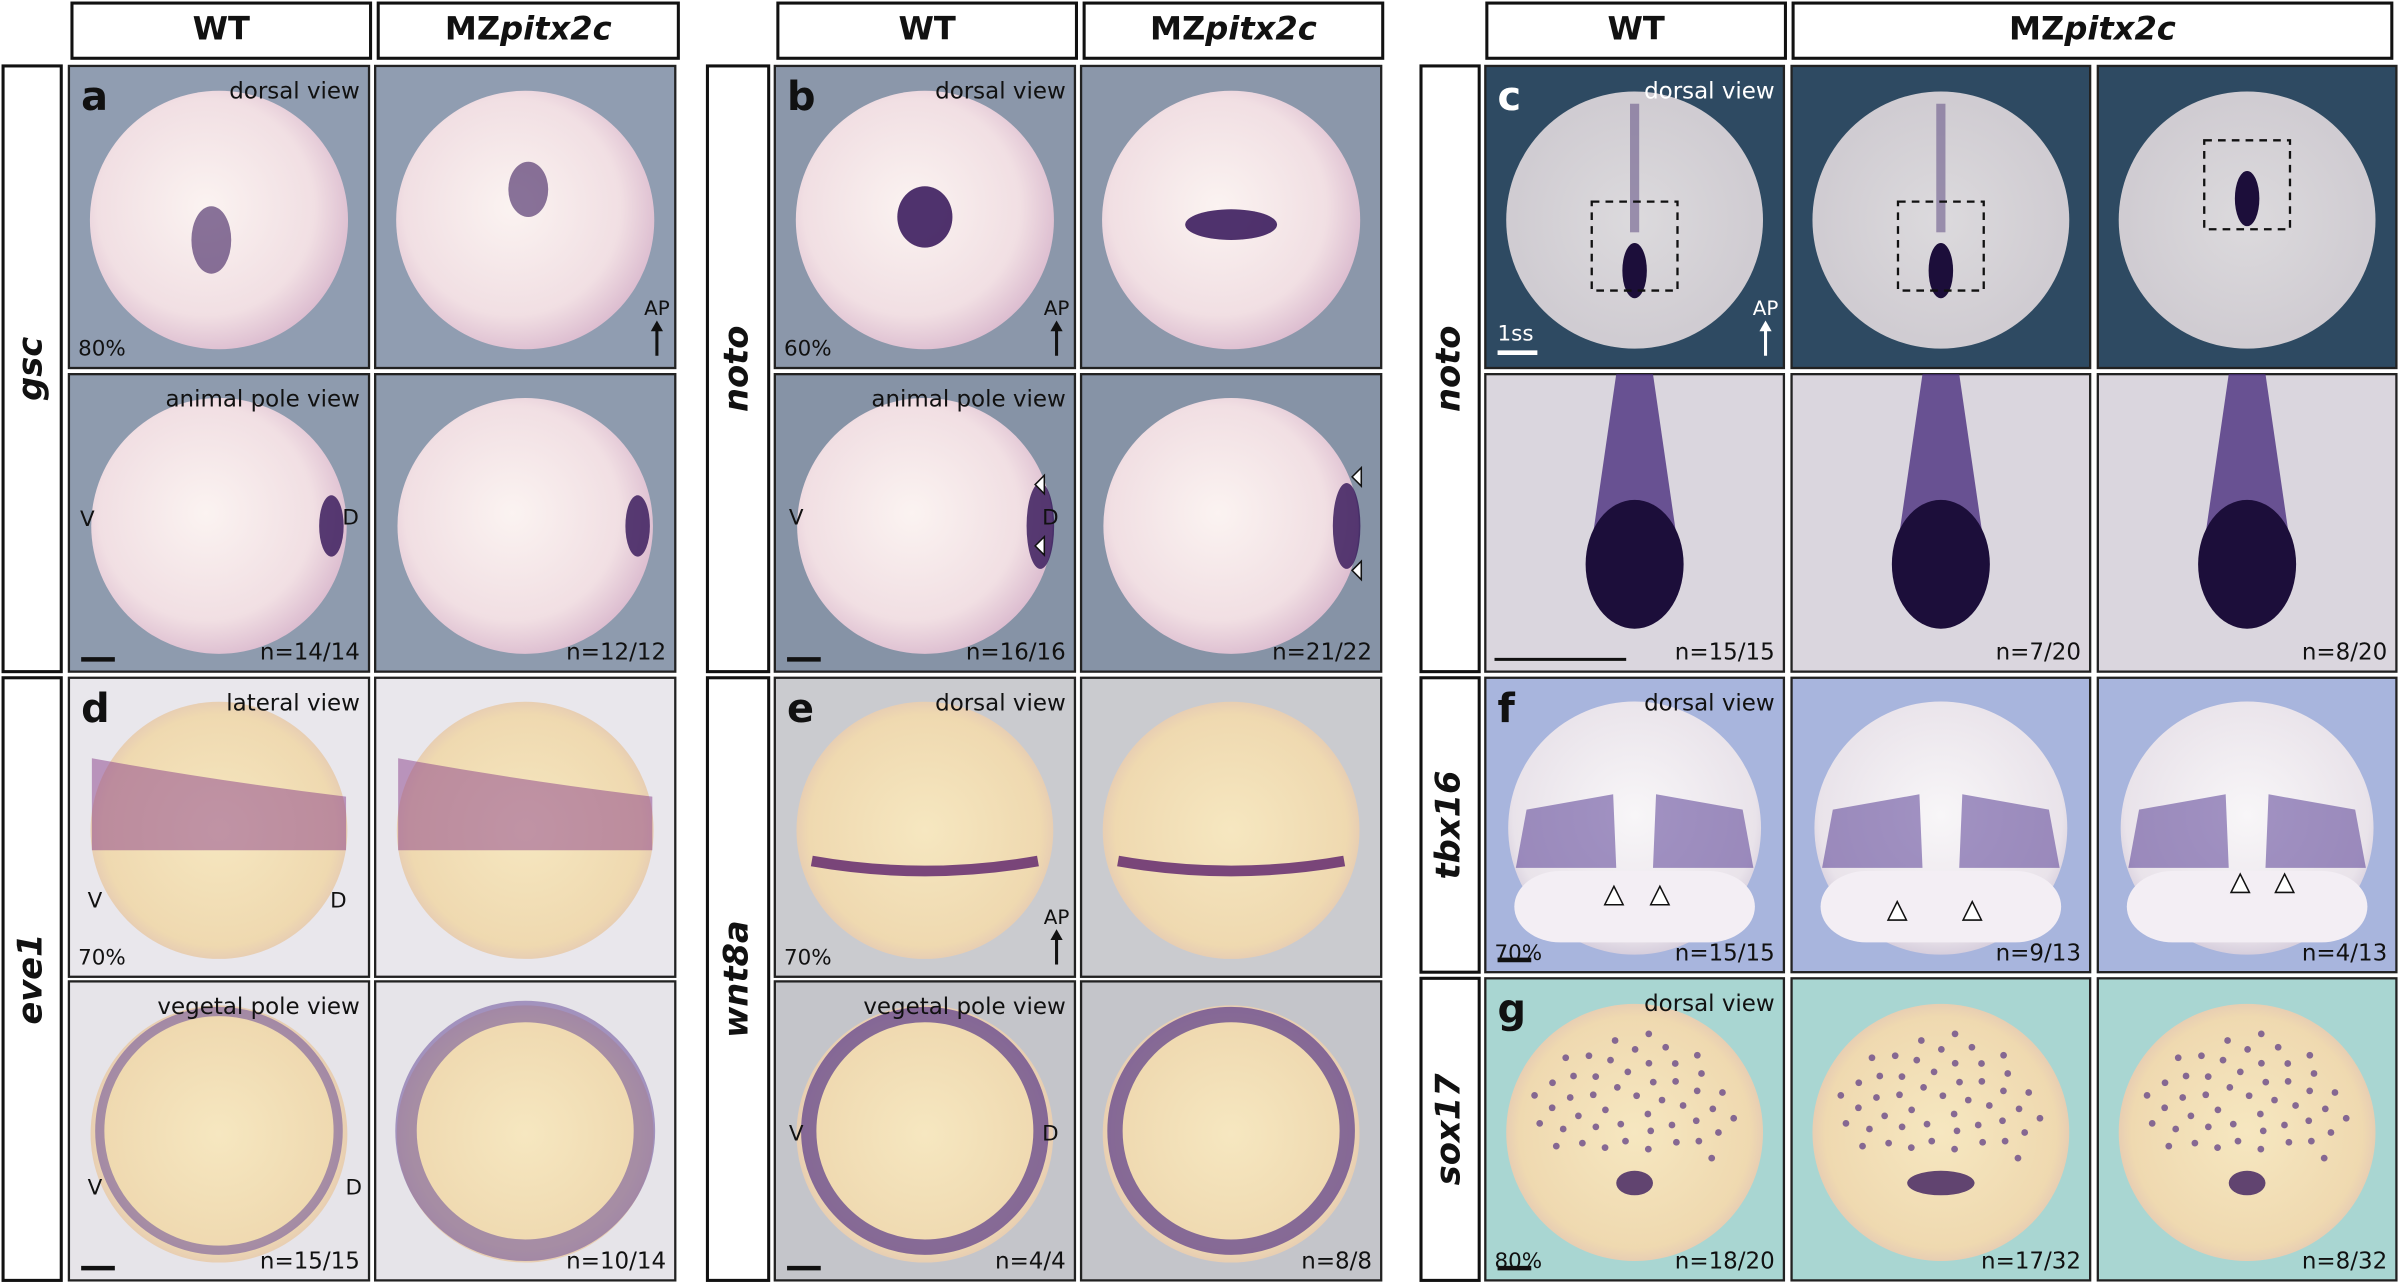 This screenshot has height=1285, width=2401. What do you see at coordinates (736, 369) in the screenshot?
I see `gene-label: noto` at bounding box center [736, 369].